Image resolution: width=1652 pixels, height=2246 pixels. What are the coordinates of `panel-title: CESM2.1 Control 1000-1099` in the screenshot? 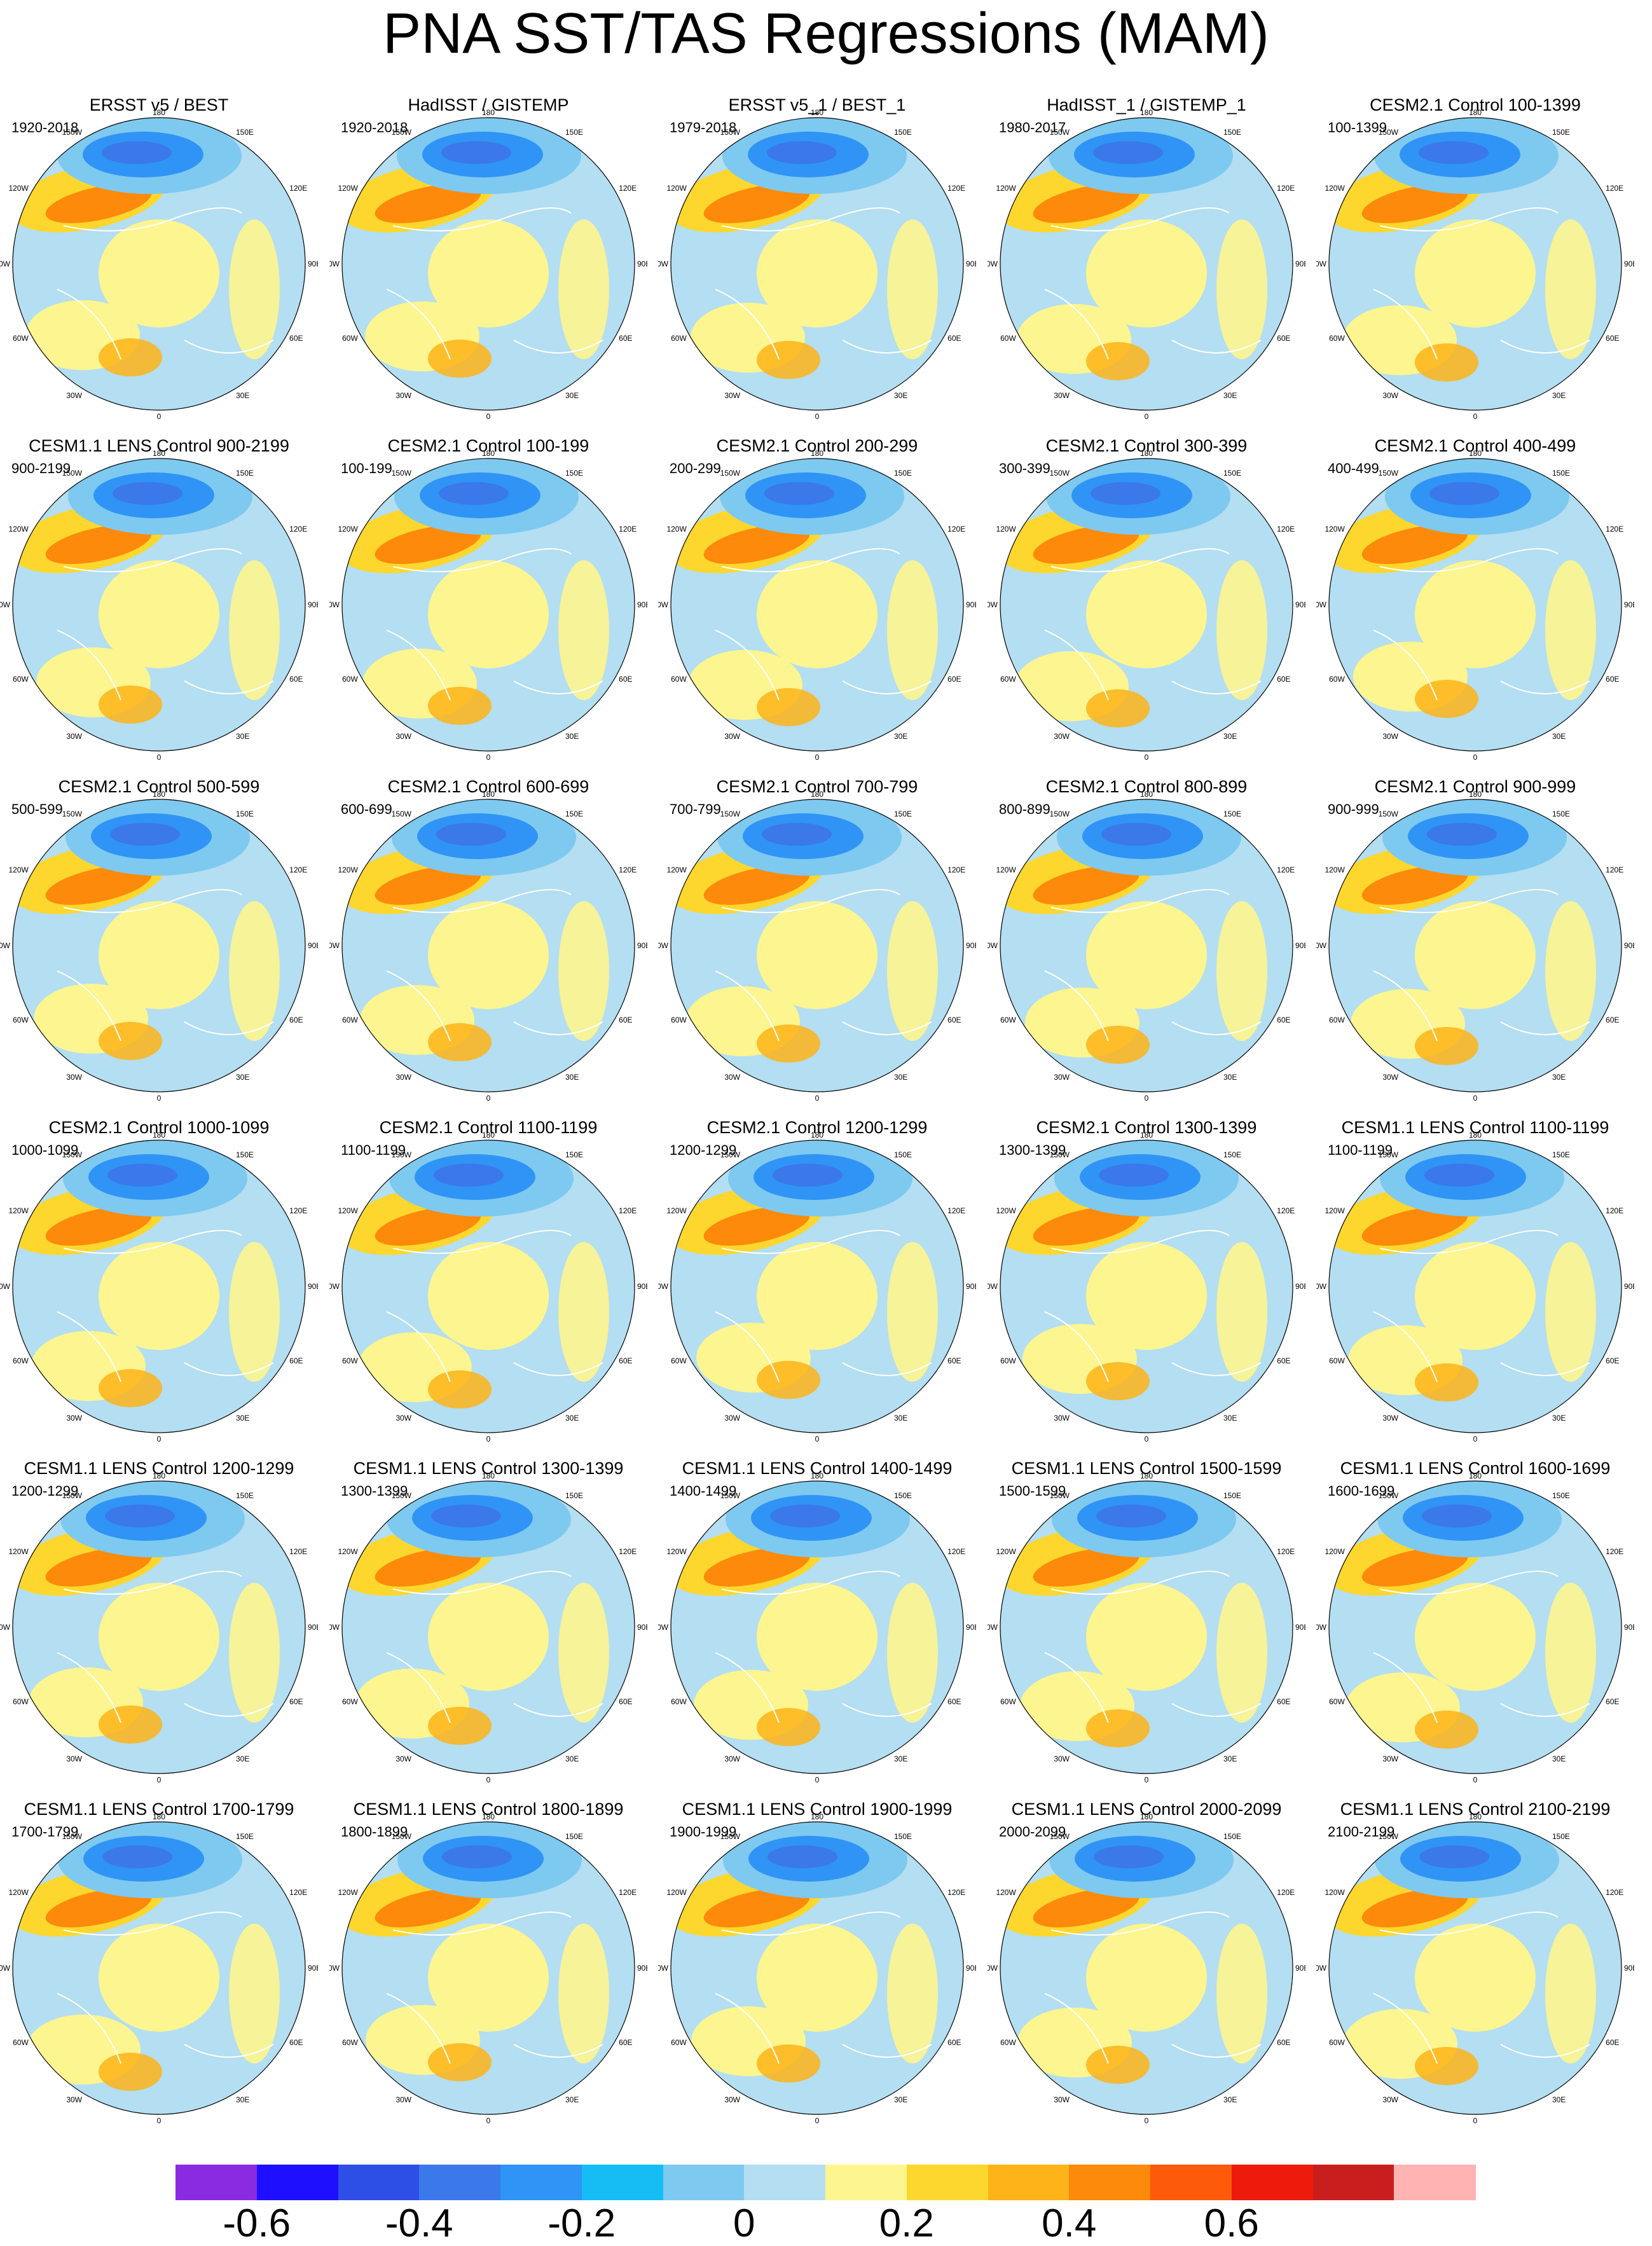 It's located at (159, 1127).